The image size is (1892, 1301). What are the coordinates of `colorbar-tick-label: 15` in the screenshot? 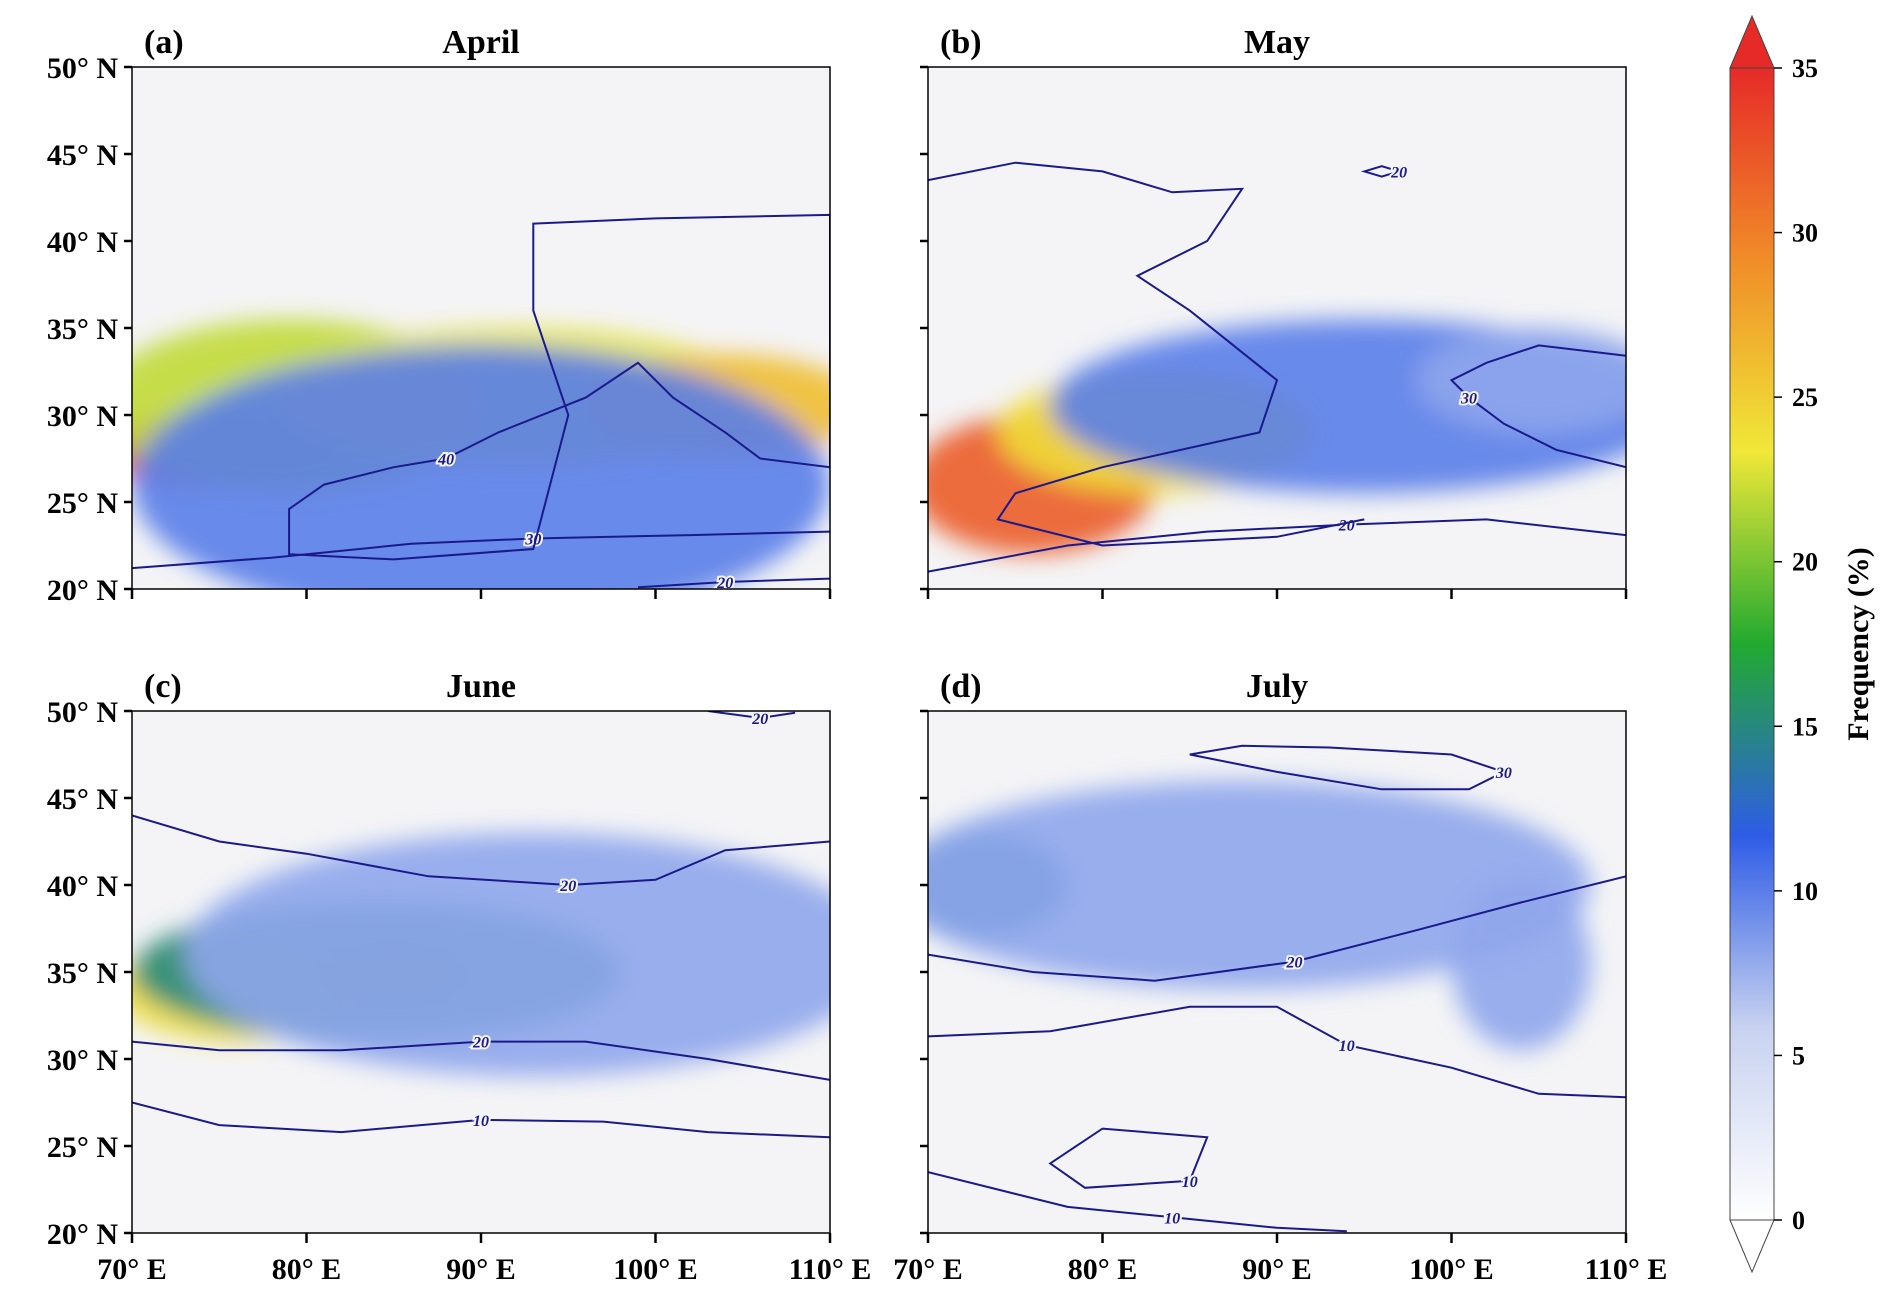 It's located at (1805, 726).